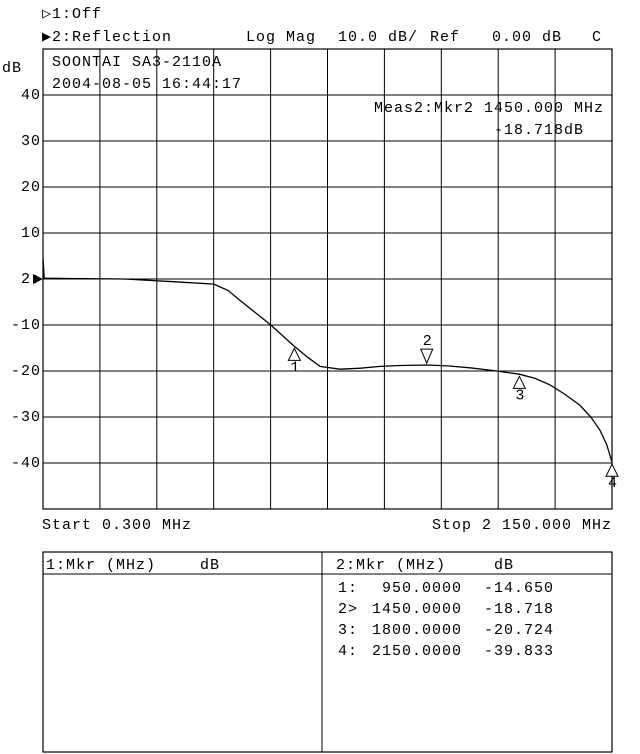 The height and width of the screenshot is (754, 640). I want to click on y-tick-label: -20, so click(26, 371).